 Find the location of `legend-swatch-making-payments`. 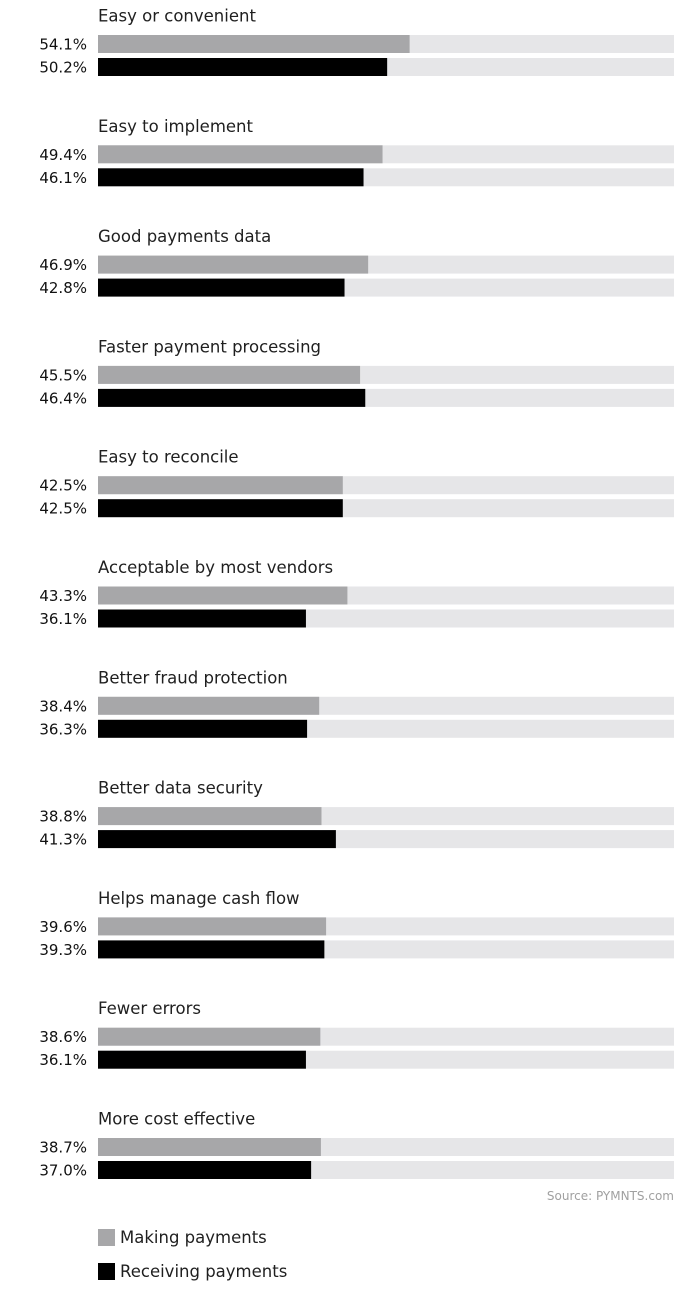

legend-swatch-making-payments is located at coordinates (106, 1237).